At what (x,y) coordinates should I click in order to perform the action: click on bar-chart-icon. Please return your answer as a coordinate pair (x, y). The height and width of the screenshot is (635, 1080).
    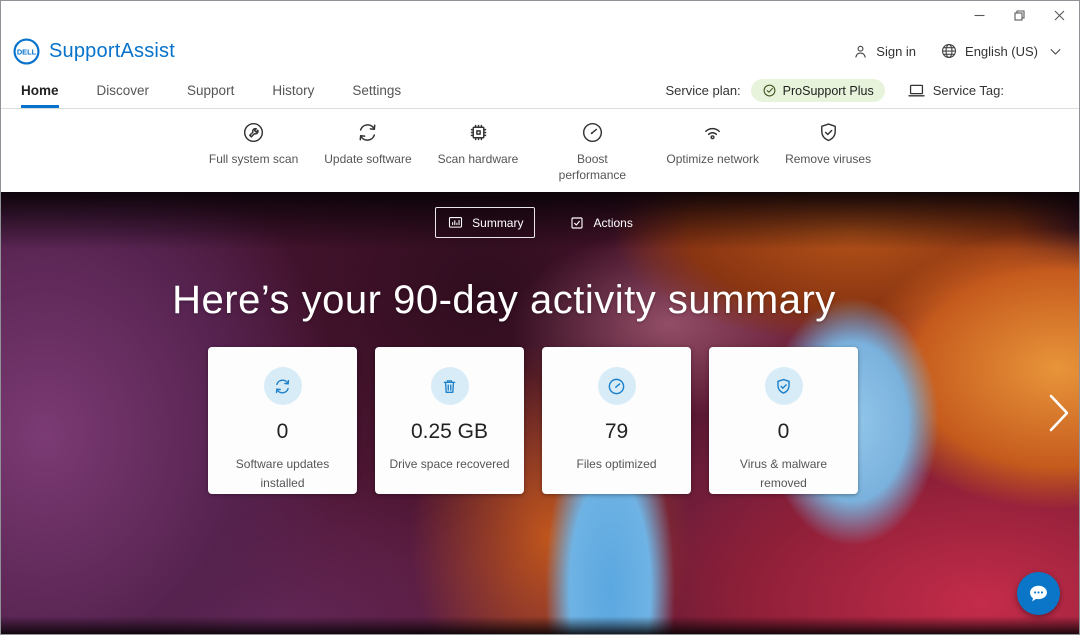
    Looking at the image, I should click on (456, 222).